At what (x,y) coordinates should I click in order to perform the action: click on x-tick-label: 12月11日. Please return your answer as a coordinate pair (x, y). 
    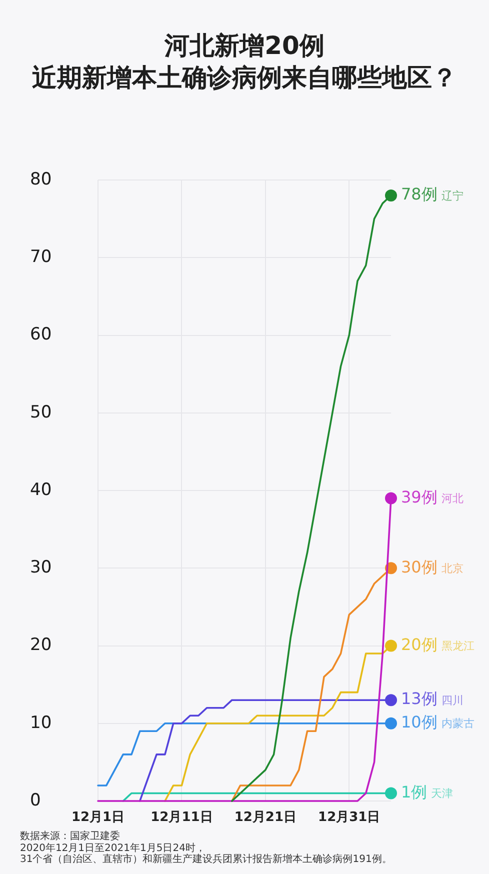
    Looking at the image, I should click on (181, 818).